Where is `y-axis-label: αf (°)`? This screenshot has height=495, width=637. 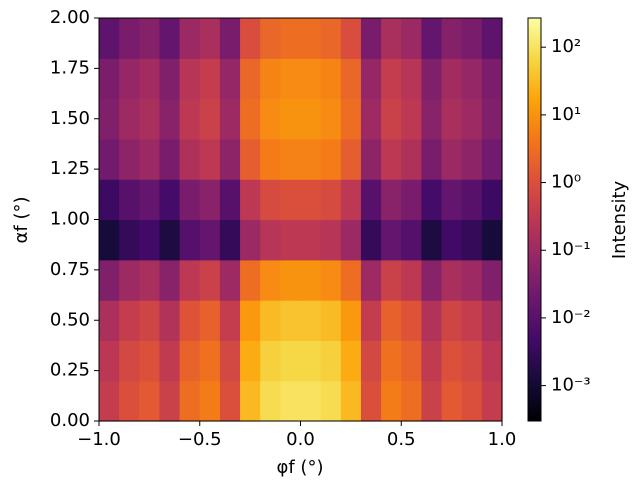
y-axis-label: αf (°) is located at coordinates (21, 220).